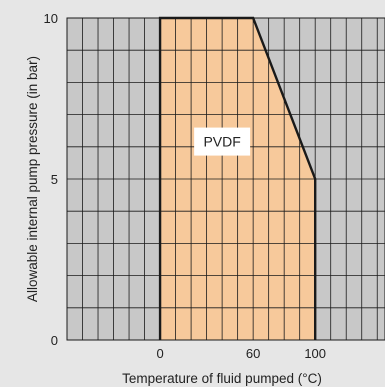 The width and height of the screenshot is (385, 387). I want to click on y-tick-label: 10, so click(51, 18).